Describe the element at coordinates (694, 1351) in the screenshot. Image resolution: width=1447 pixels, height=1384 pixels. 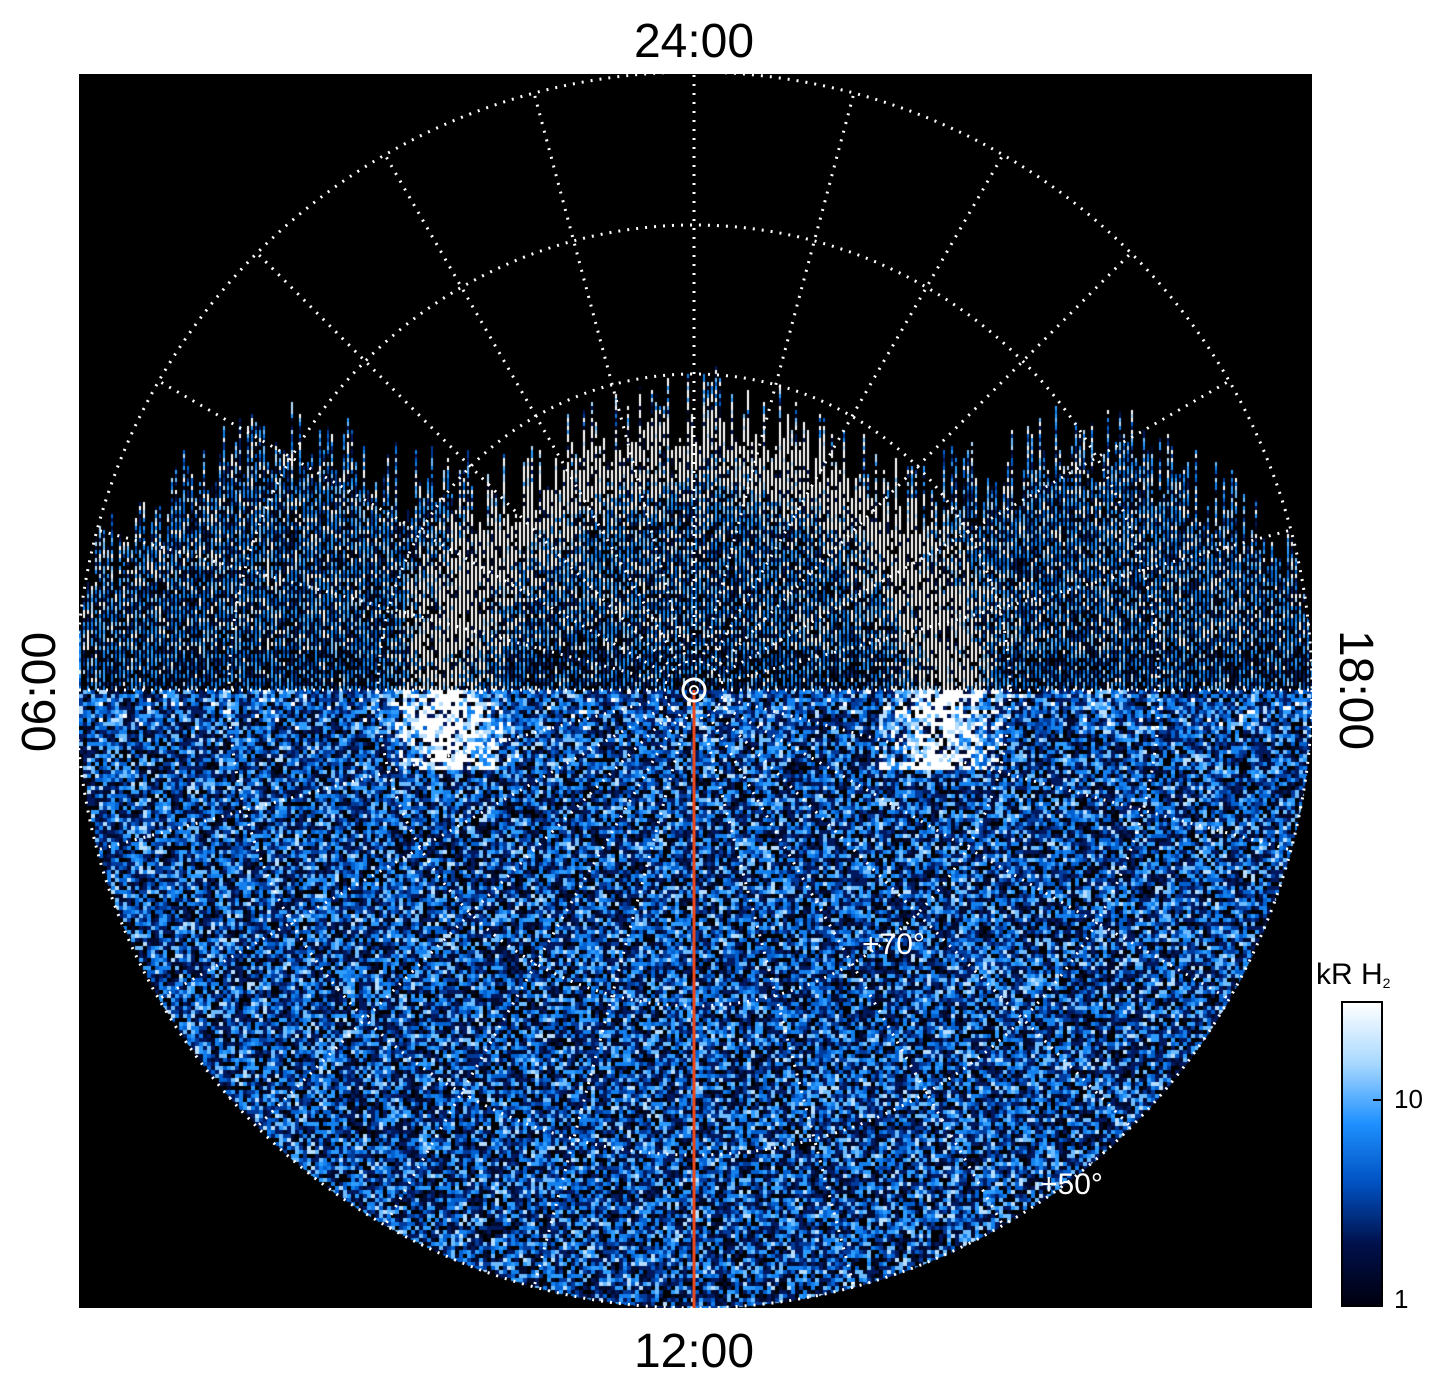
I see `local-time-label-bottom: 12:00` at that location.